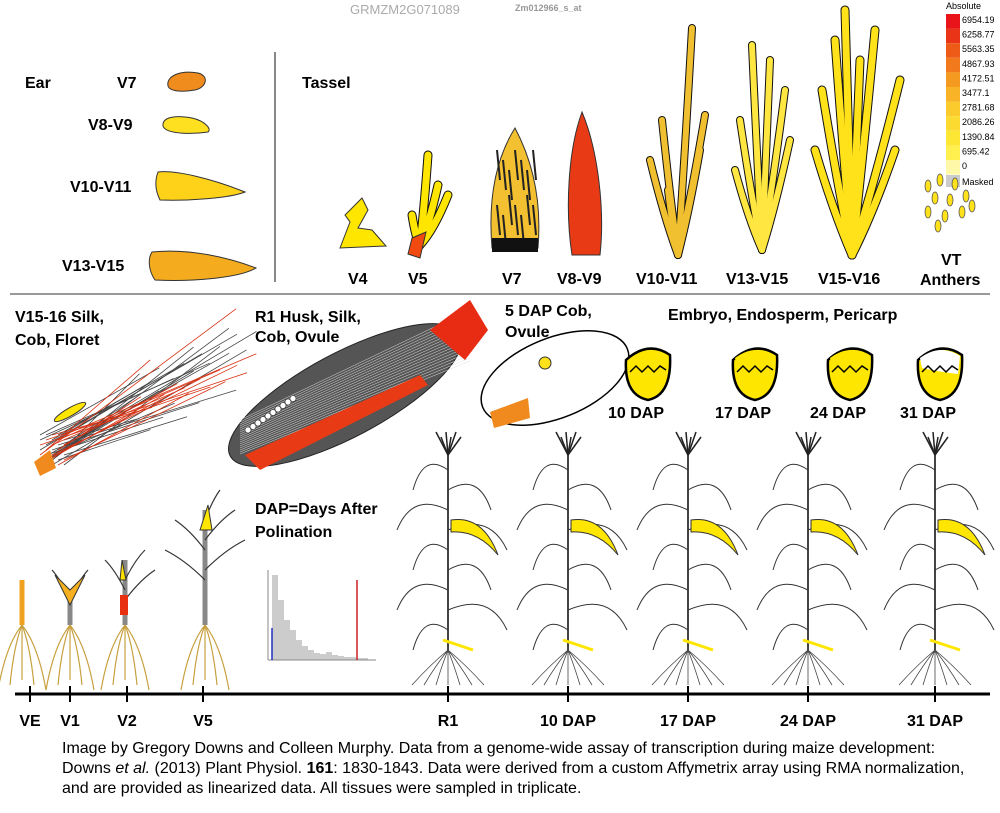 The height and width of the screenshot is (813, 1000). I want to click on tassel-v7-base, so click(515, 245).